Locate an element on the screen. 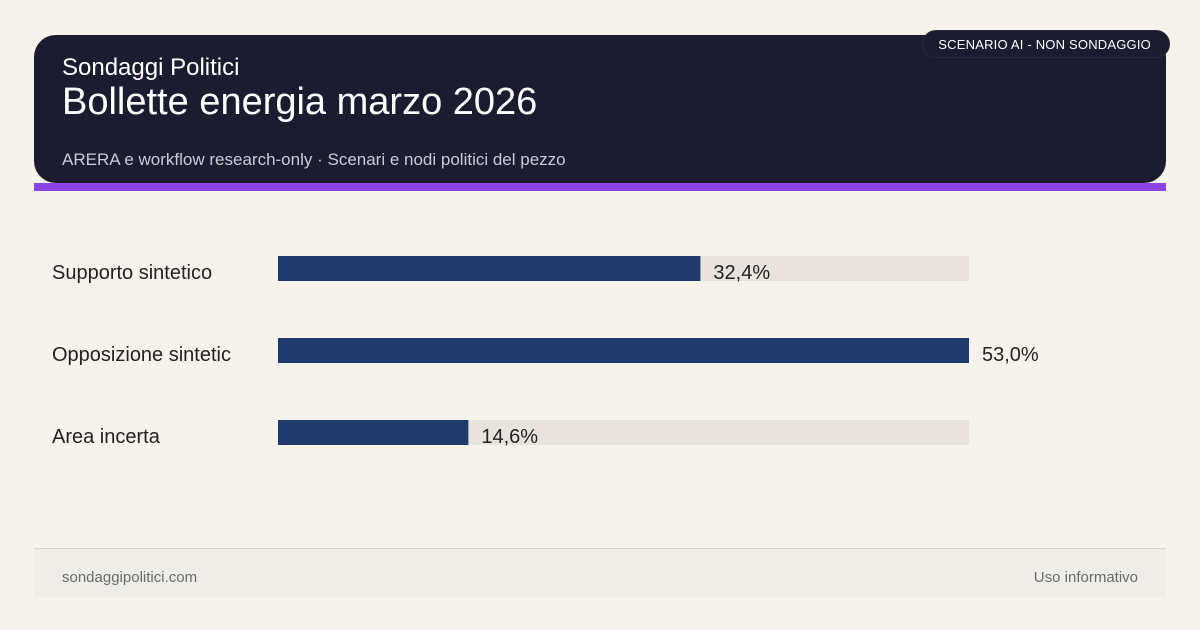 The image size is (1200, 630). brand-name: Sondaggi Politici is located at coordinates (151, 67).